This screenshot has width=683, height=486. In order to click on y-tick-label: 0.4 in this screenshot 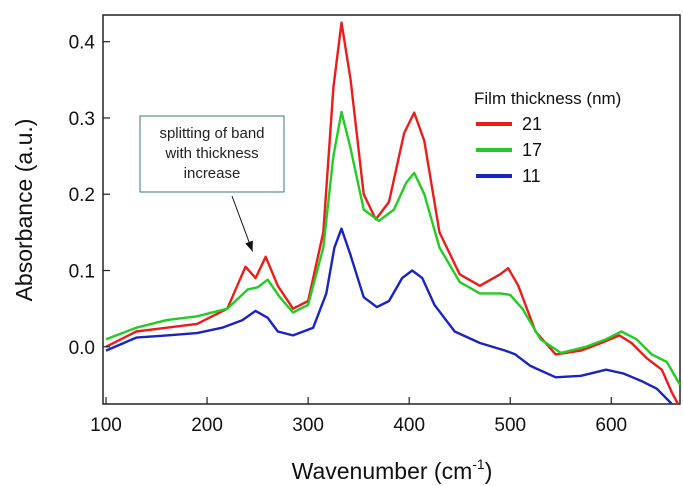, I will do `click(82, 43)`.